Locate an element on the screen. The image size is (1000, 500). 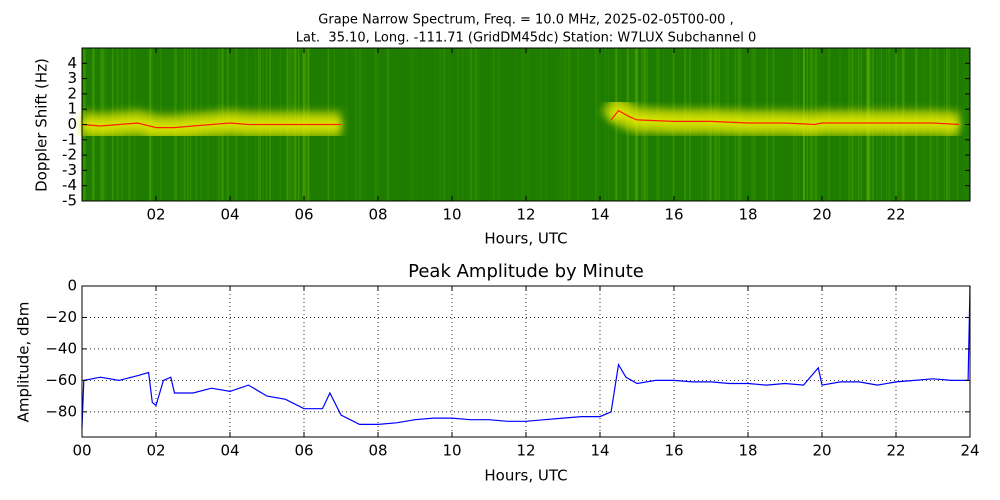
y-tick-label: 1 is located at coordinates (72, 109).